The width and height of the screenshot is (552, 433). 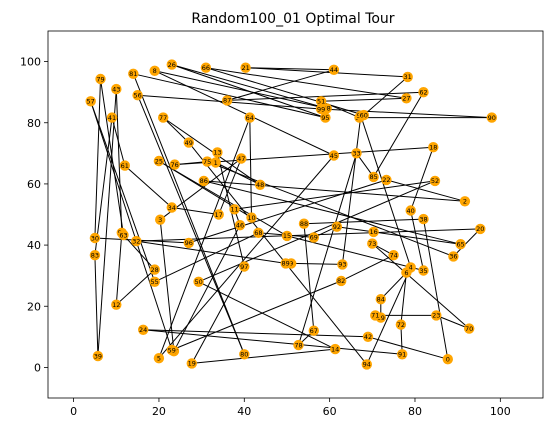 I want to click on node-label: 84, so click(x=381, y=300).